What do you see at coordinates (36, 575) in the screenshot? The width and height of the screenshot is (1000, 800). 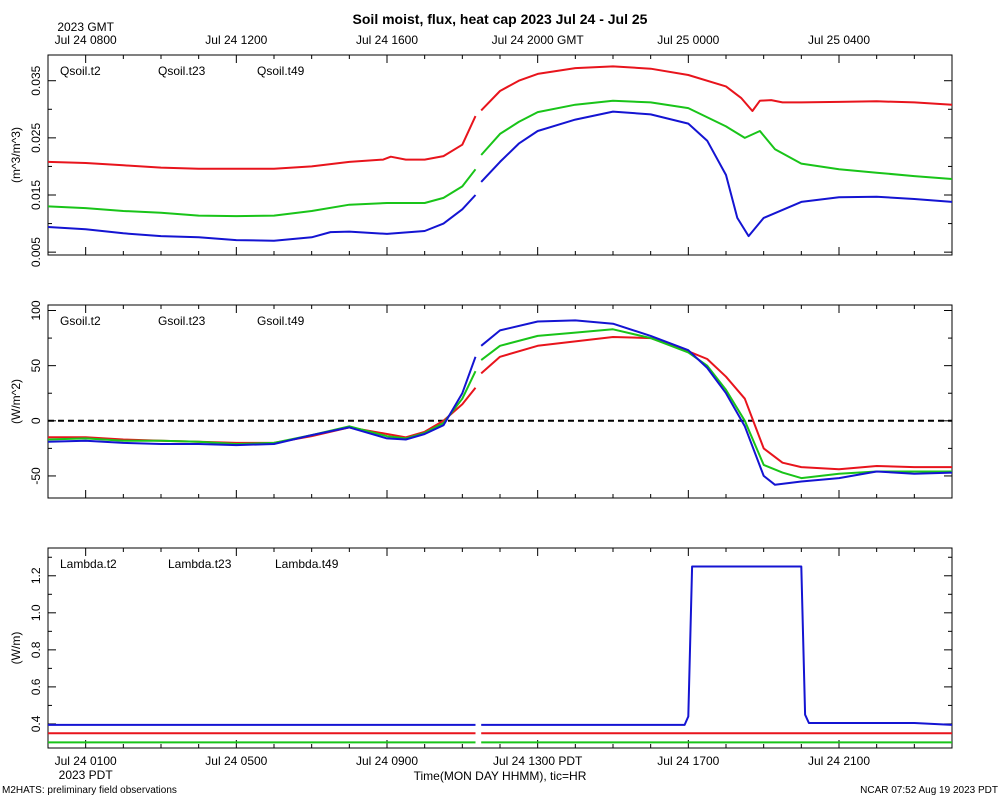 I see `y-tick-label: 1.2` at bounding box center [36, 575].